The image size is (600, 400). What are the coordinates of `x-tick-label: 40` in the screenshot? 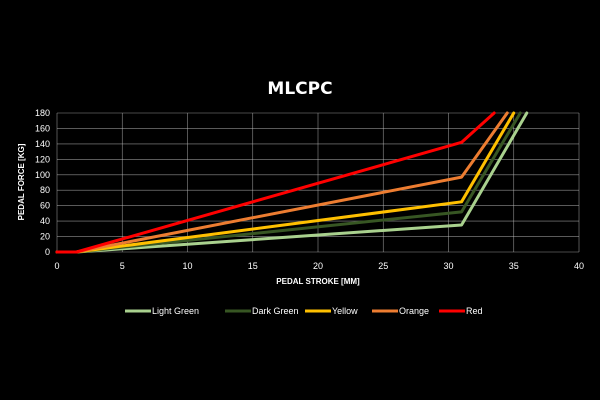 It's located at (579, 266).